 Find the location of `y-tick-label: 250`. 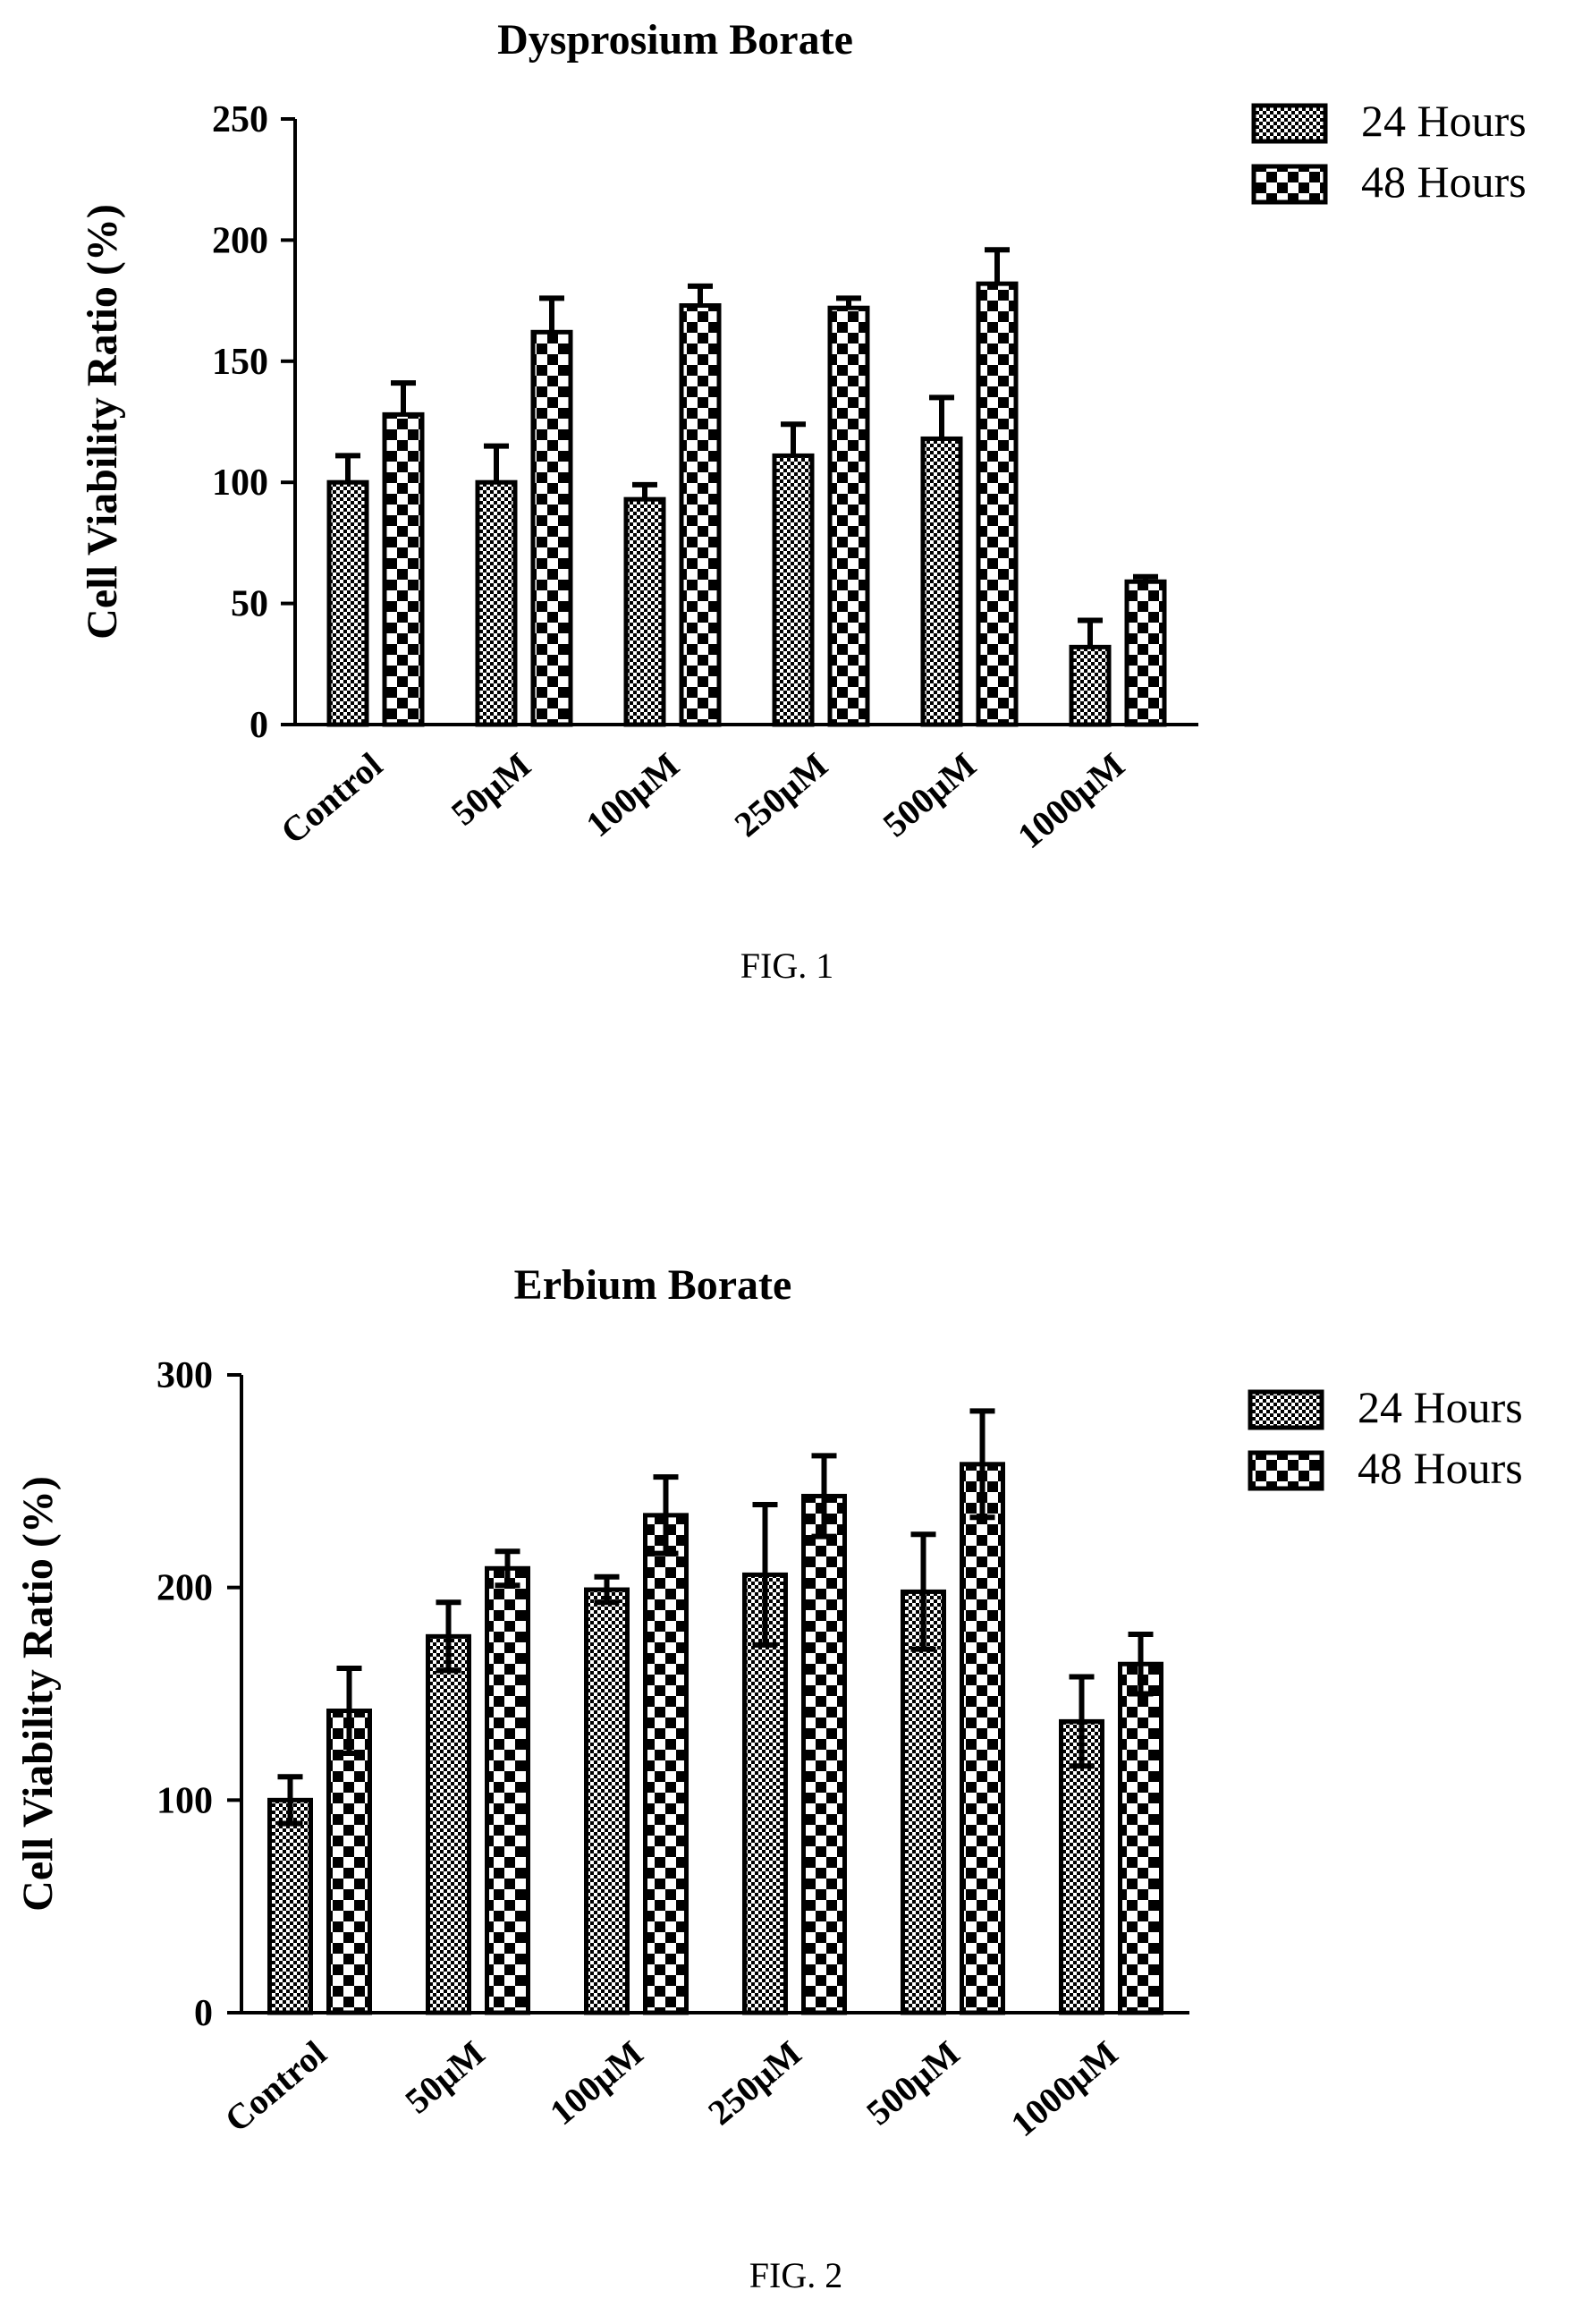

y-tick-label: 250 is located at coordinates (240, 119).